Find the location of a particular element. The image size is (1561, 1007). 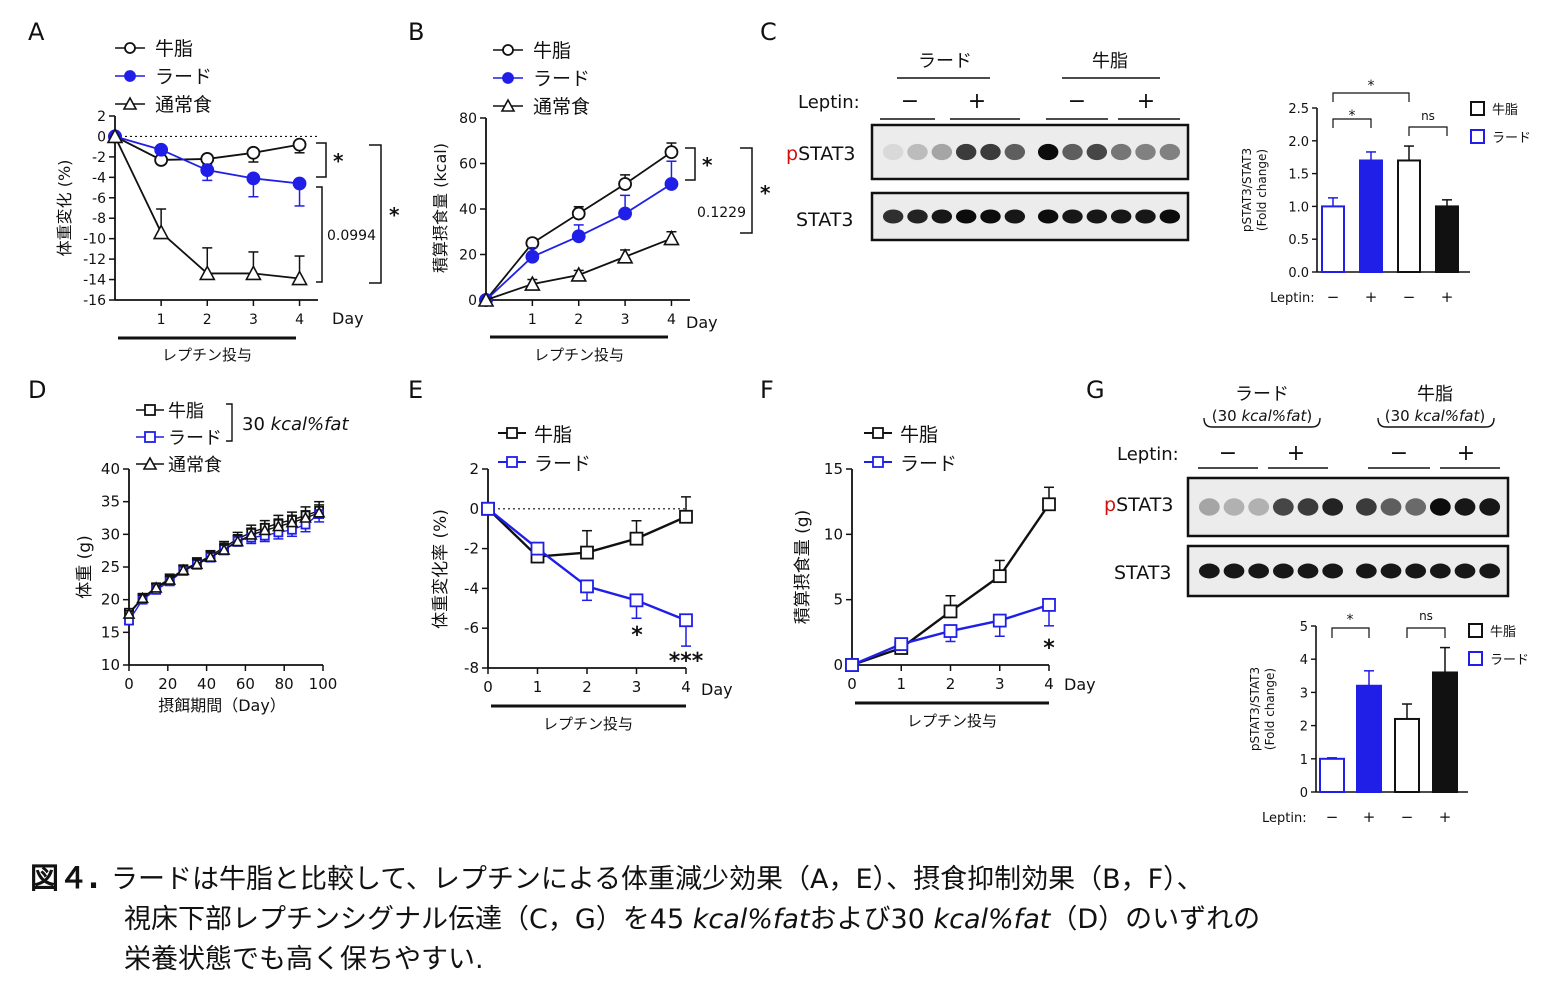

a-sig-far: * is located at coordinates (394, 215).